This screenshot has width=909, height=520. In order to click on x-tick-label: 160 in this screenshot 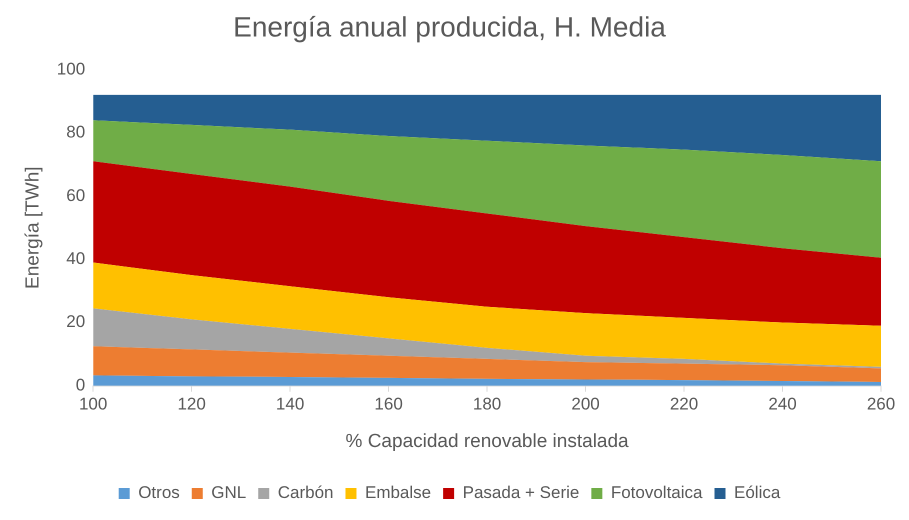, I will do `click(388, 404)`.